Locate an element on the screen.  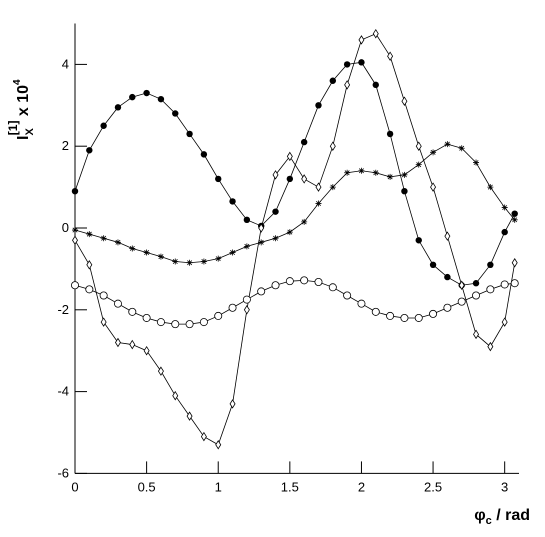
y-label-mult: x 10 is located at coordinates (23, 103).